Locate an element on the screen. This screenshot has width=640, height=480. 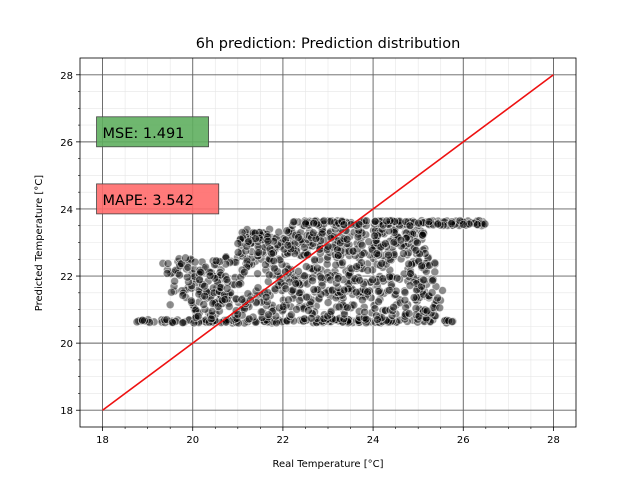
y-tick-label: 26 is located at coordinates (66, 143).